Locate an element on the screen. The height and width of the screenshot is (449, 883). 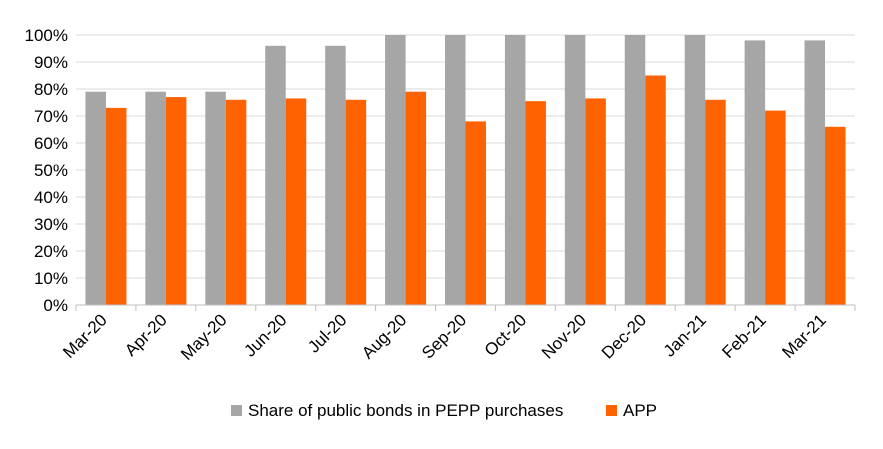
x-tick-label: Oct-20 is located at coordinates (506, 335).